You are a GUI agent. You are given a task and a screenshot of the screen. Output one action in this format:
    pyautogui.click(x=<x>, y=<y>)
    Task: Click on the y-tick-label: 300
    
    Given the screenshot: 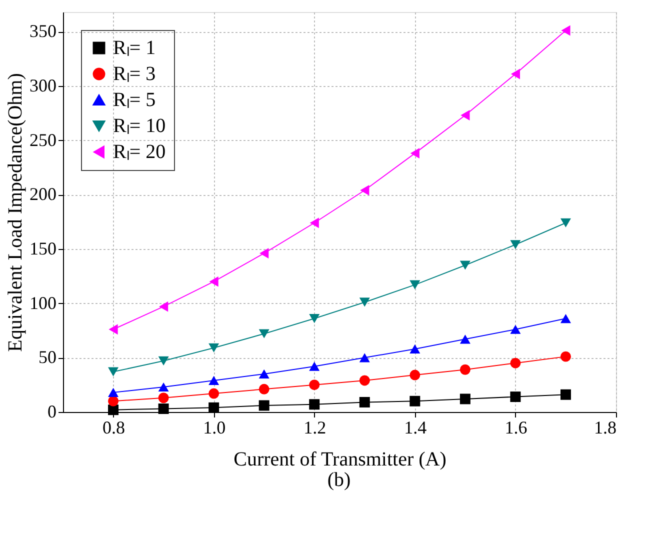 What is the action you would take?
    pyautogui.click(x=43, y=85)
    